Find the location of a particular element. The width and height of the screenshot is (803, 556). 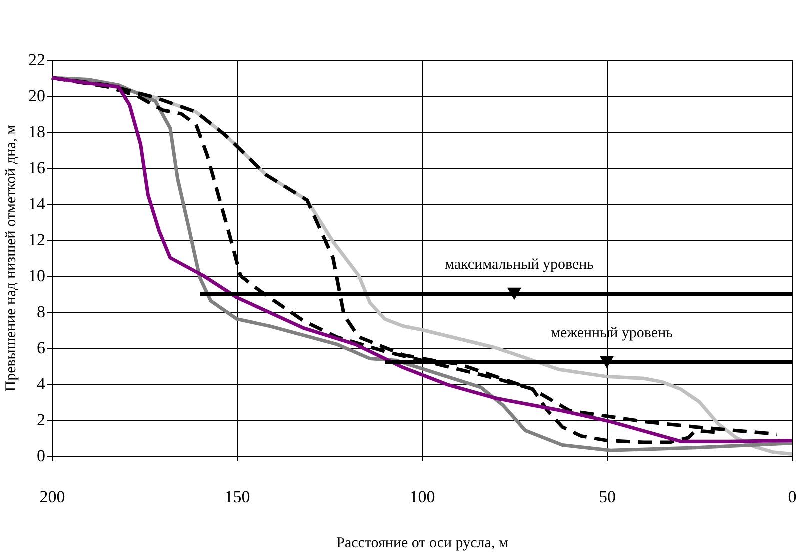

y-tick-label: 8 is located at coordinates (41, 312).